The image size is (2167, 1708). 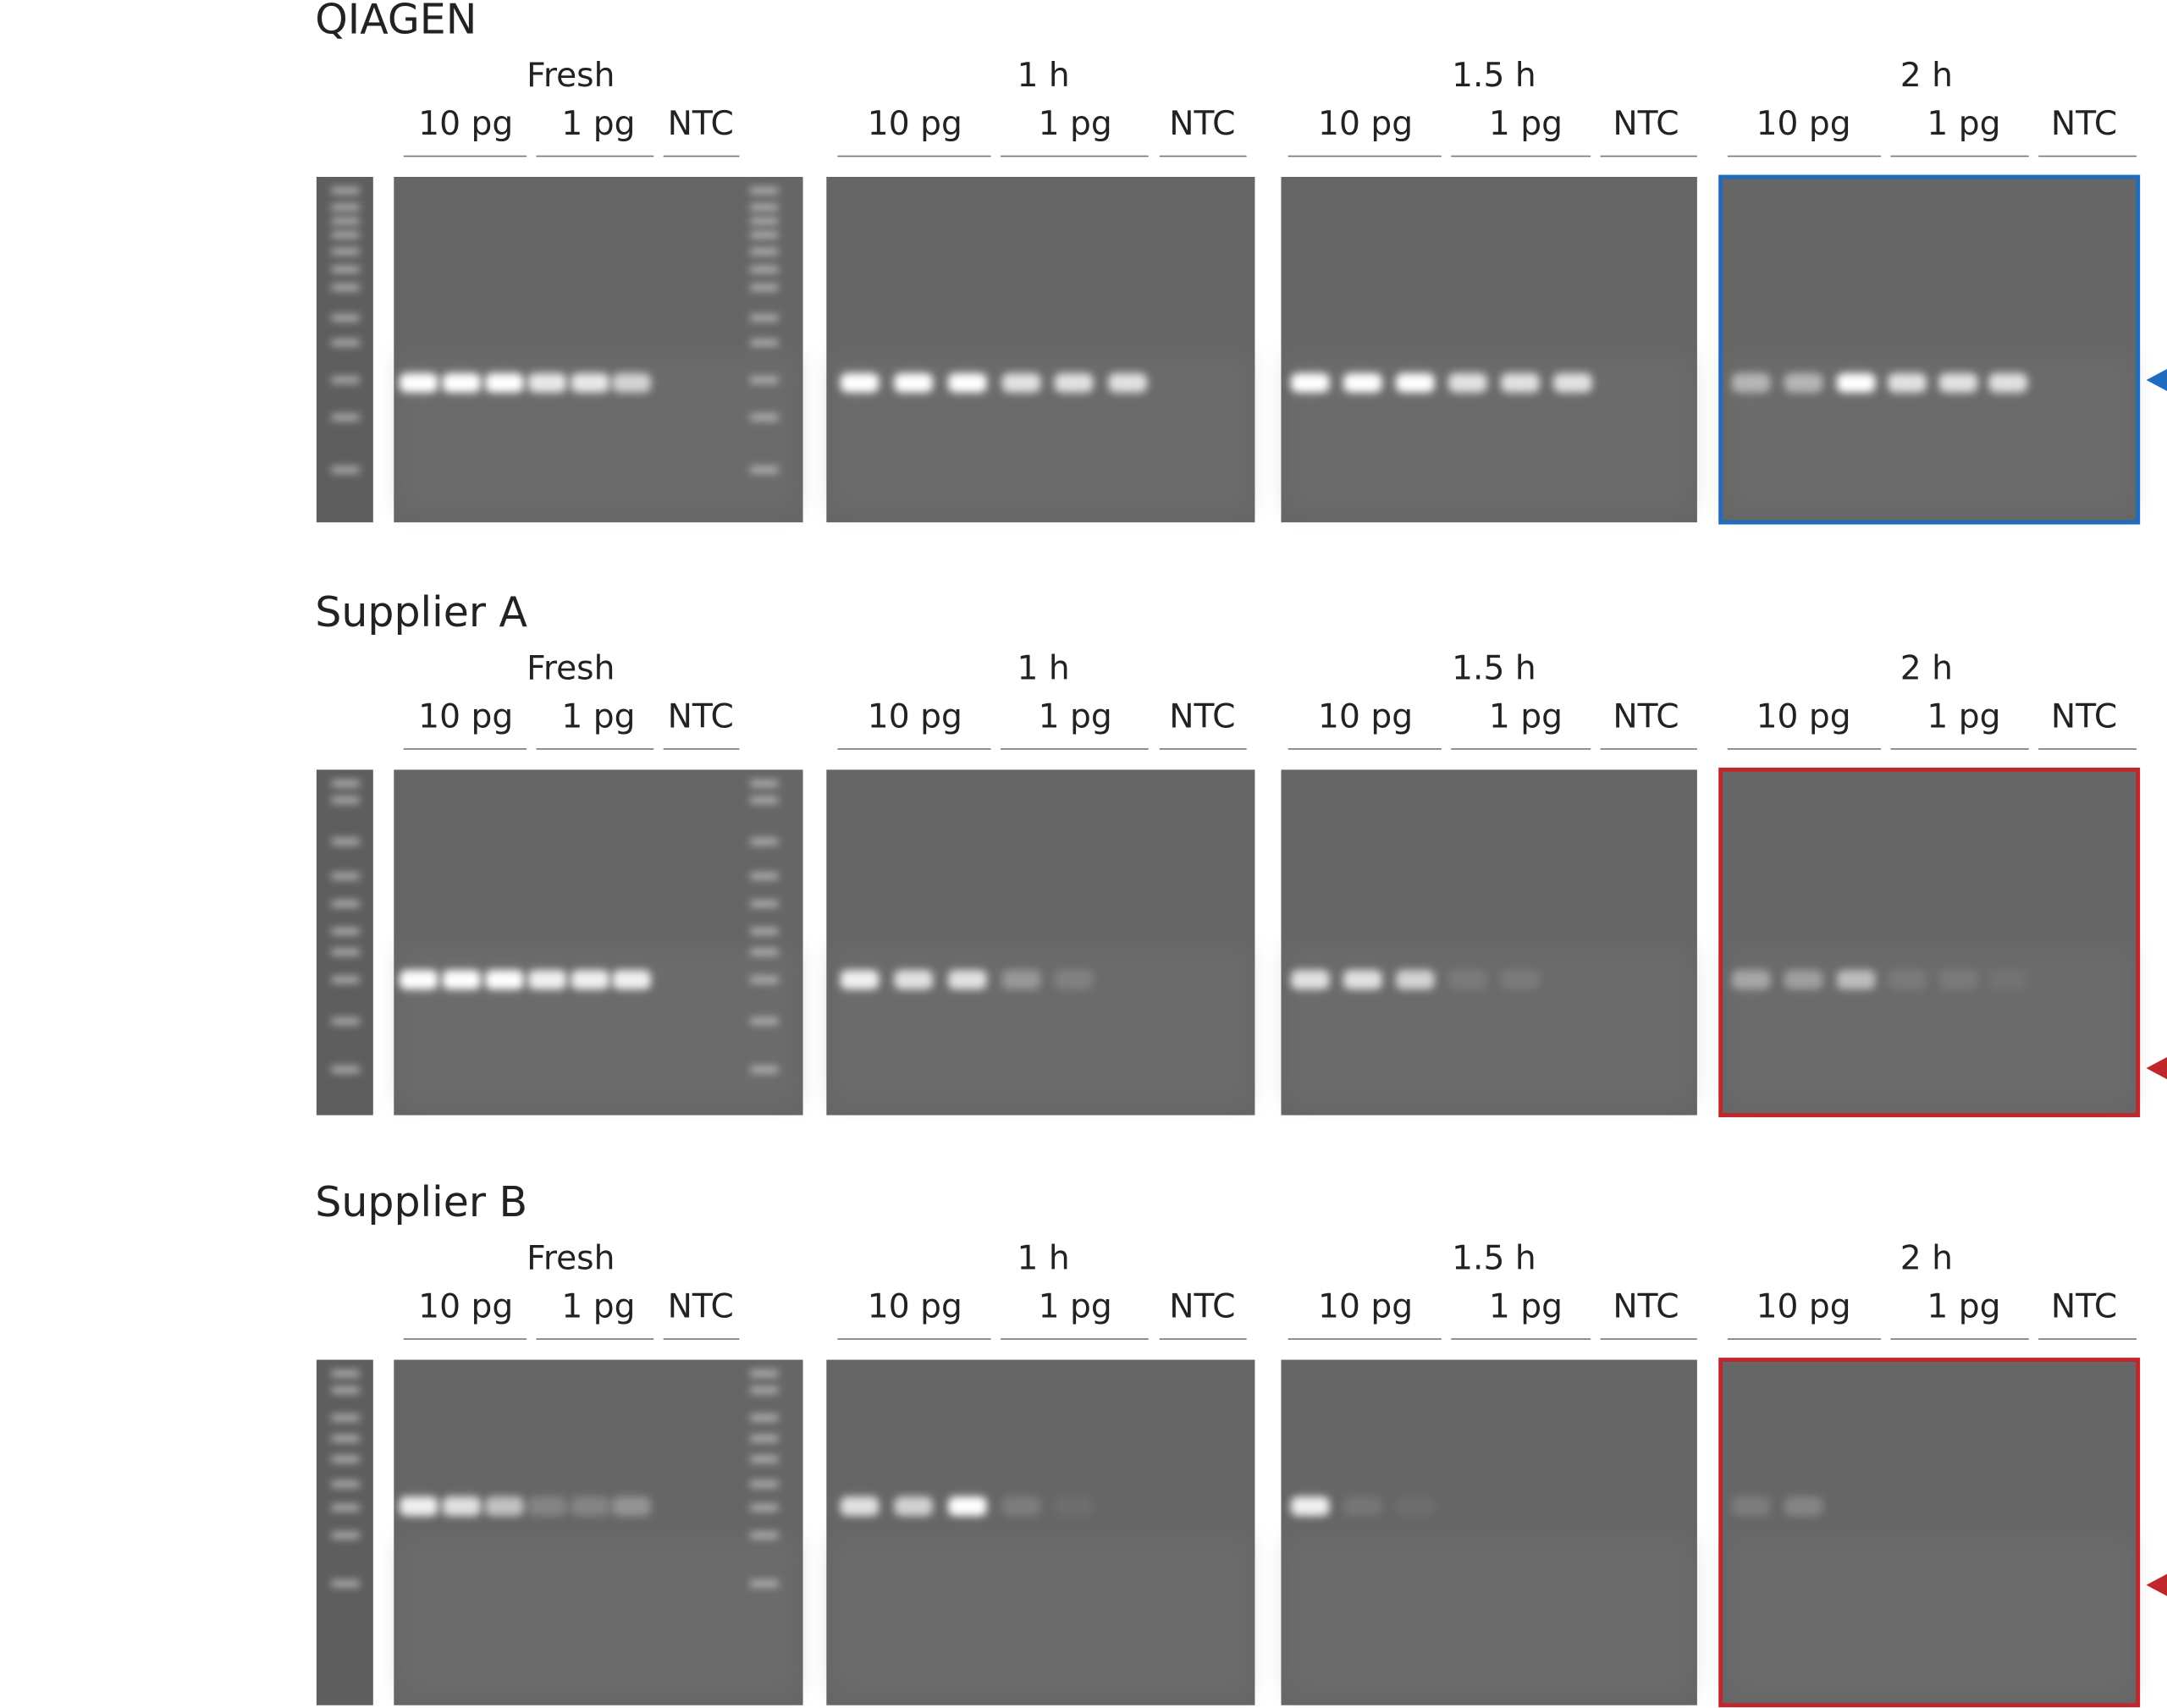 What do you see at coordinates (344, 942) in the screenshot?
I see `ladder-lane` at bounding box center [344, 942].